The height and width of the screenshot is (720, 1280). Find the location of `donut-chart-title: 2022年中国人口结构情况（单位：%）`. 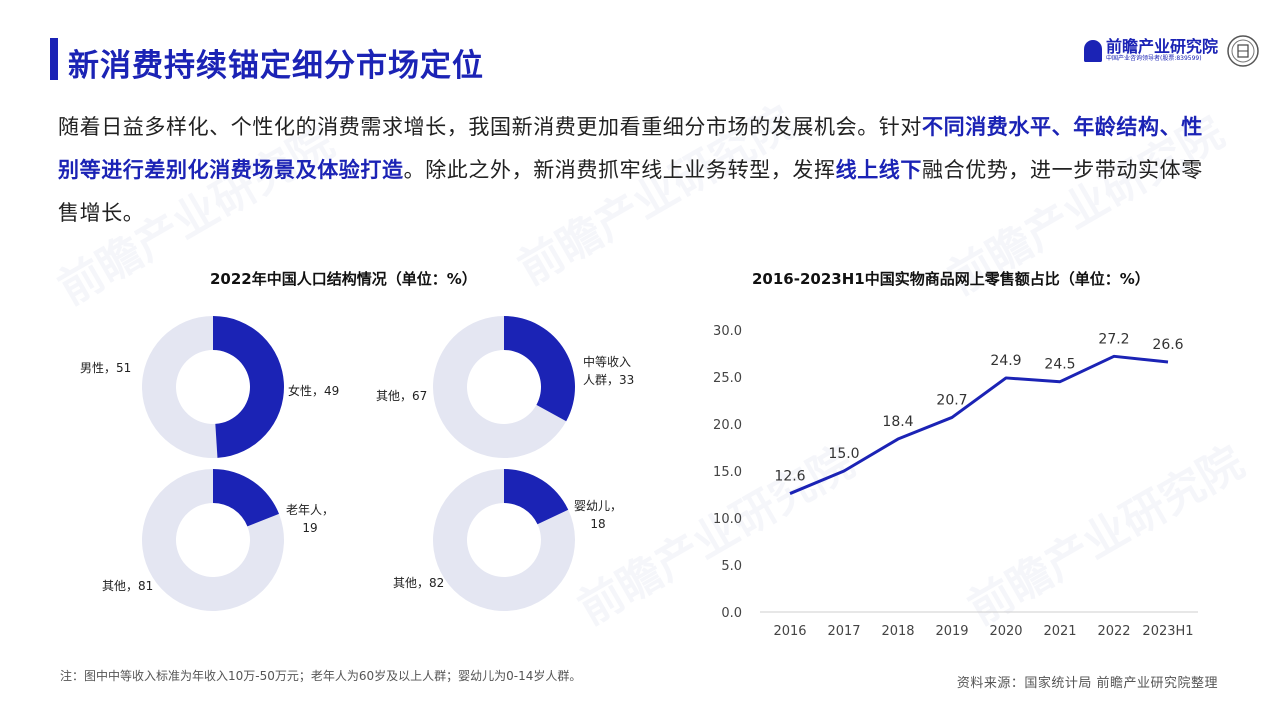

donut-chart-title: 2022年中国人口结构情况（单位：%） is located at coordinates (343, 279).